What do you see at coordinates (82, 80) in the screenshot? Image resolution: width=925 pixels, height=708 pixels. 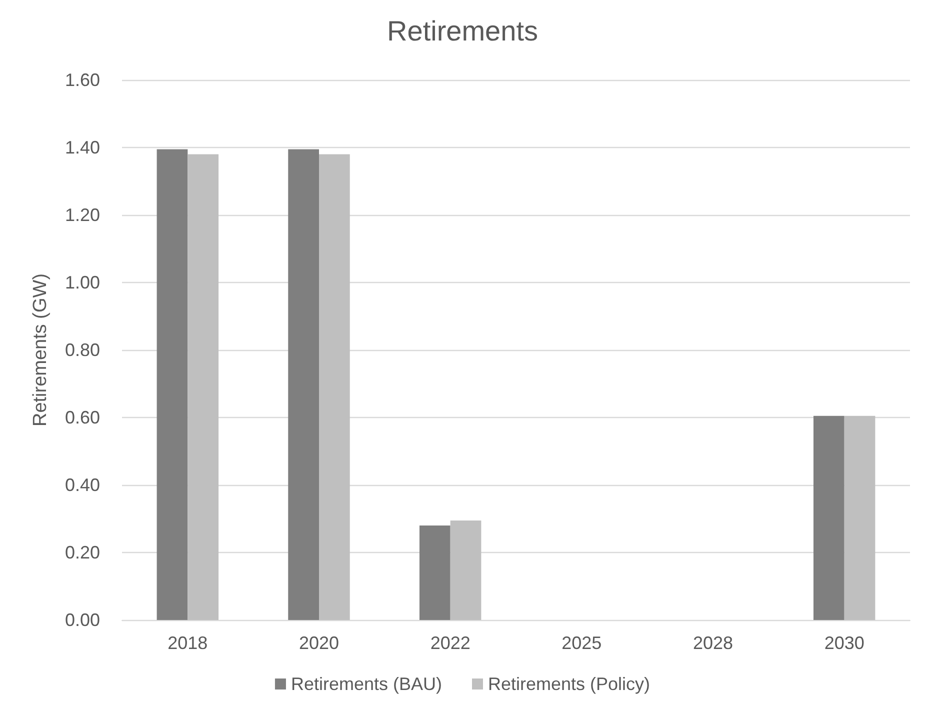 I see `y-tick-label: 1.60` at bounding box center [82, 80].